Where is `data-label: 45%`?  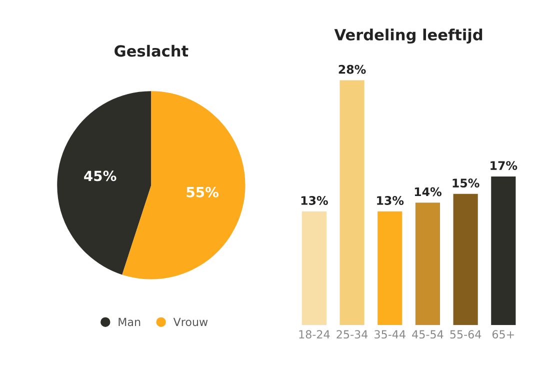
data-label: 45% is located at coordinates (100, 176).